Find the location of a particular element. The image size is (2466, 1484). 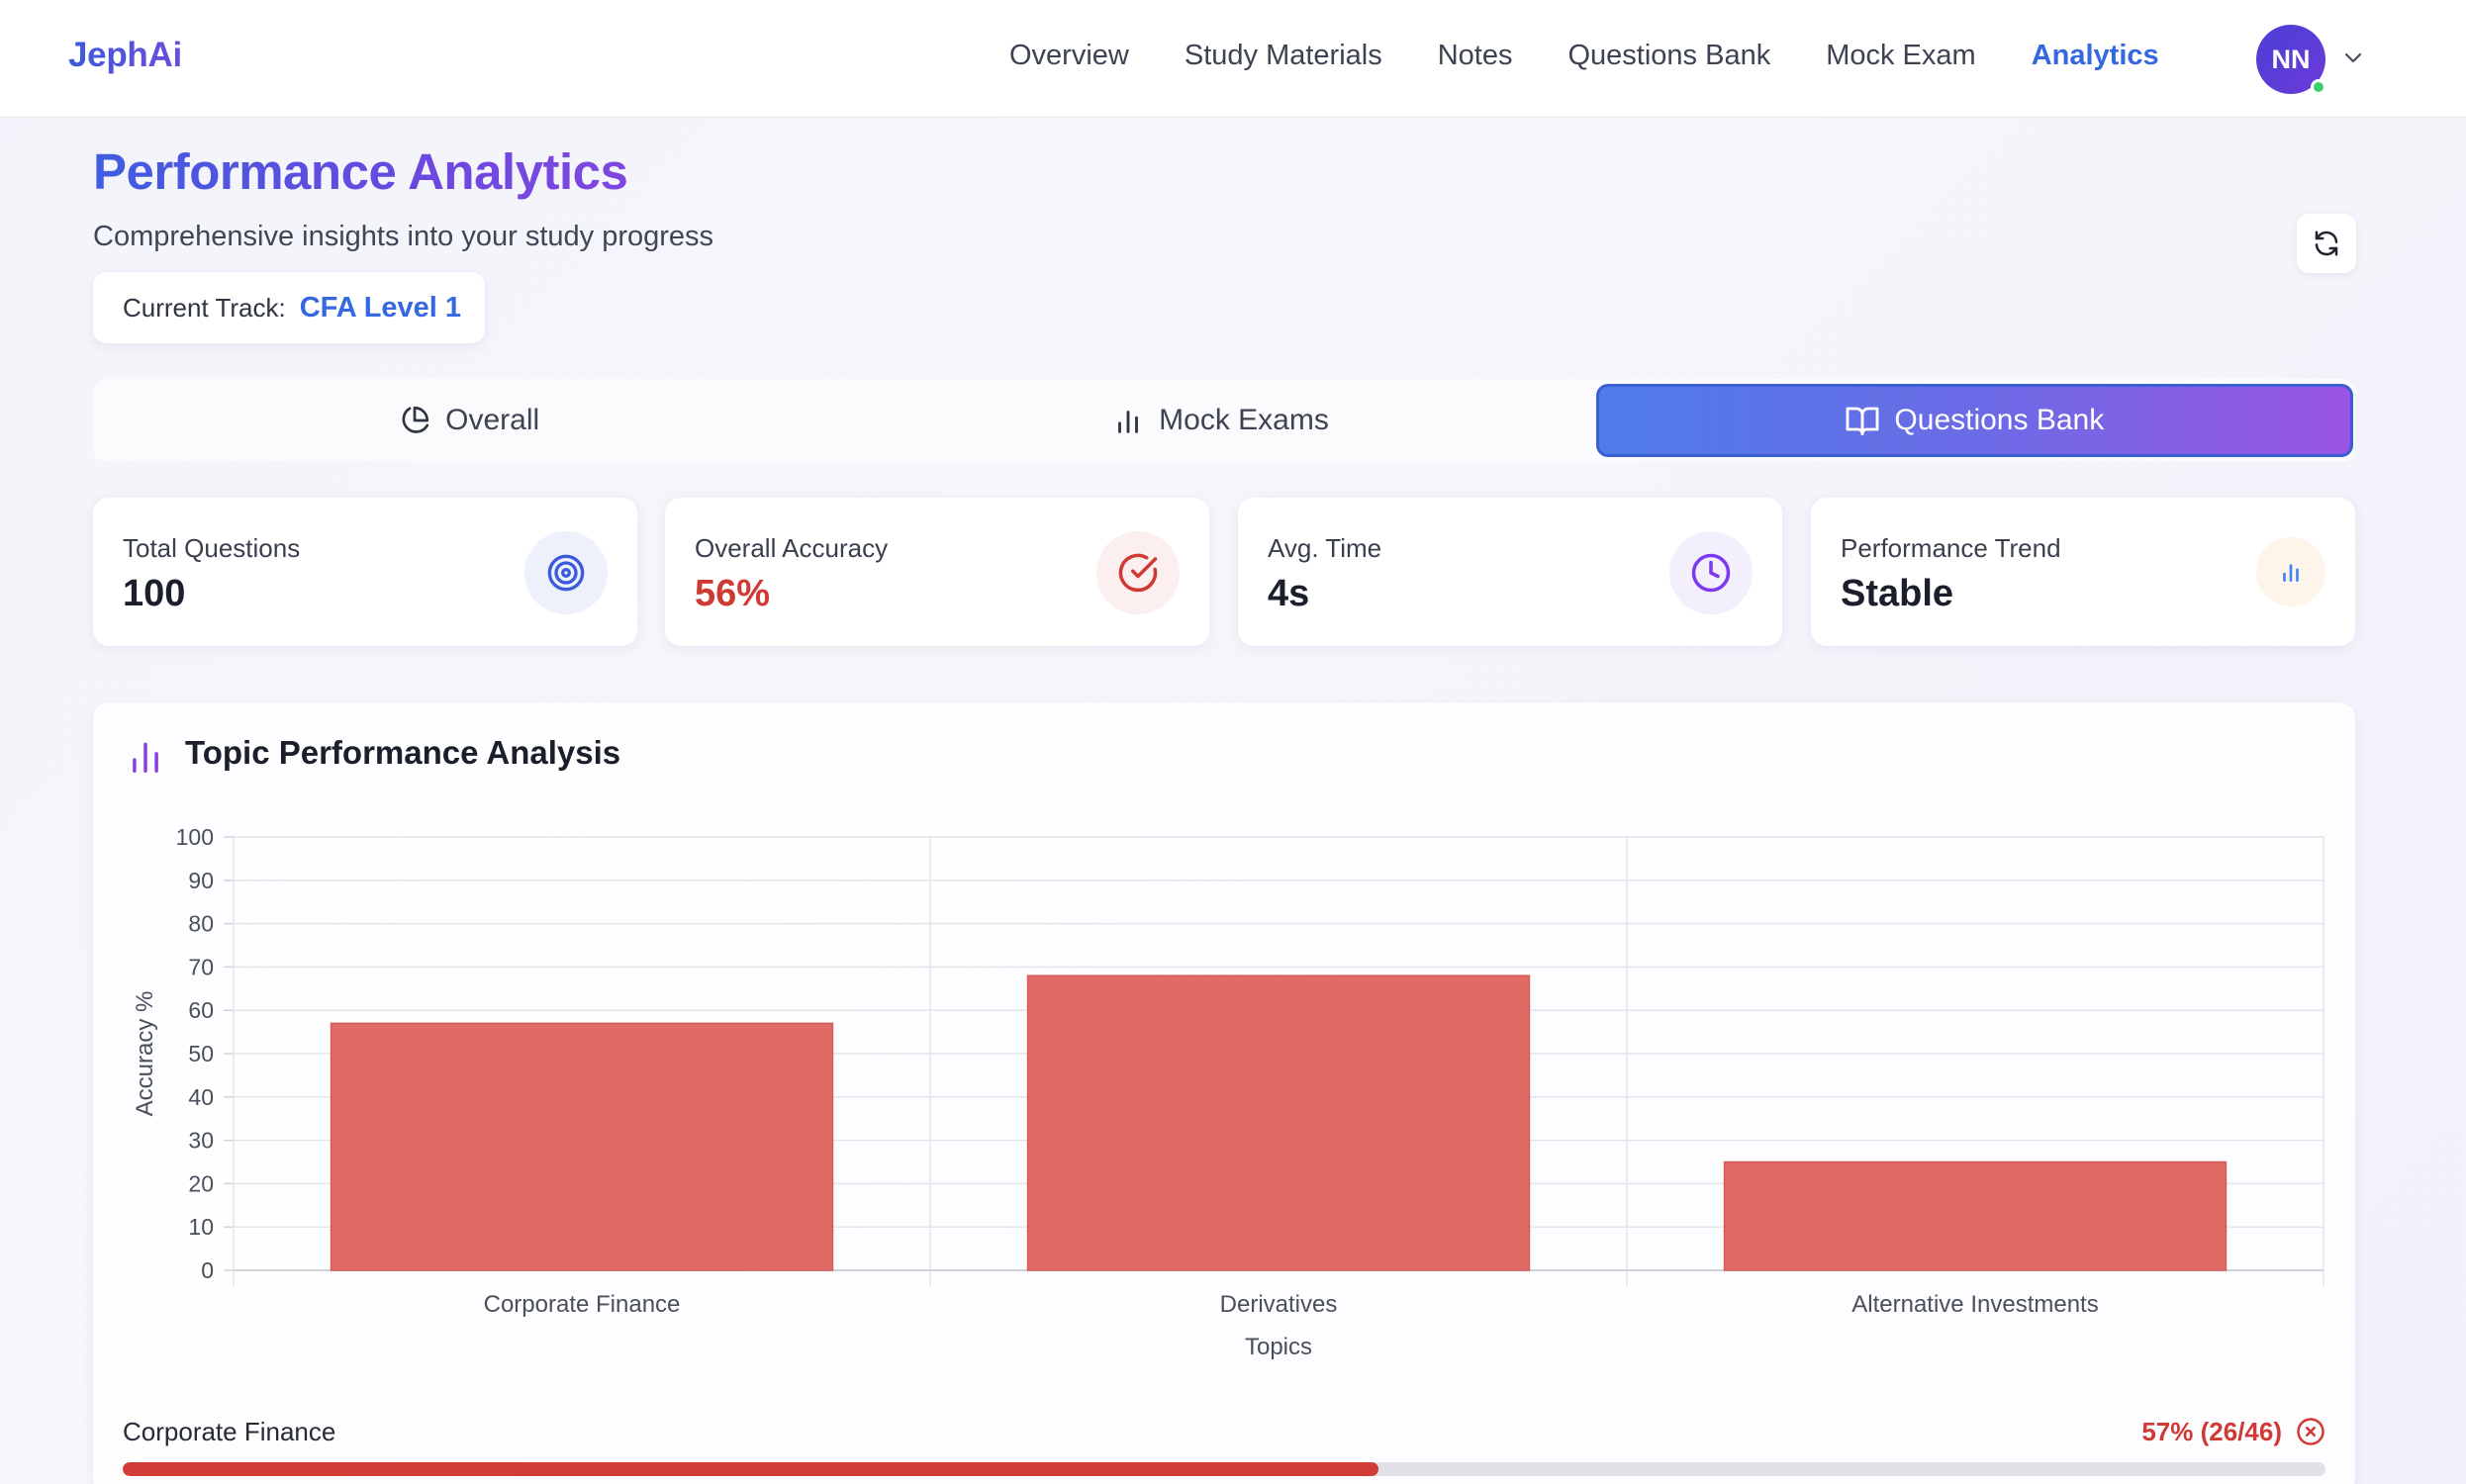

y-tick-label: 100 is located at coordinates (195, 837).